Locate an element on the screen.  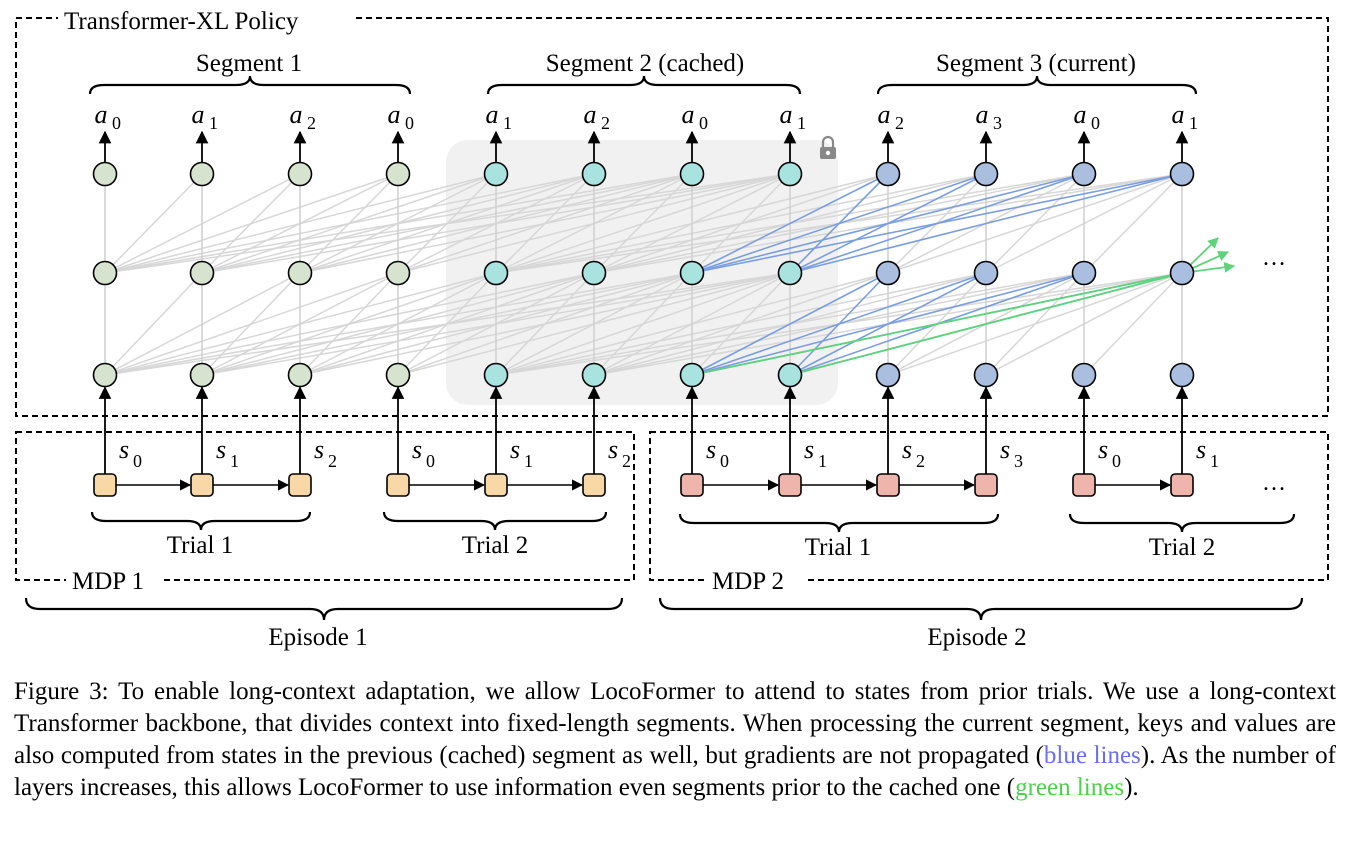
caption-blue-lines: blue lines is located at coordinates (1092, 755).